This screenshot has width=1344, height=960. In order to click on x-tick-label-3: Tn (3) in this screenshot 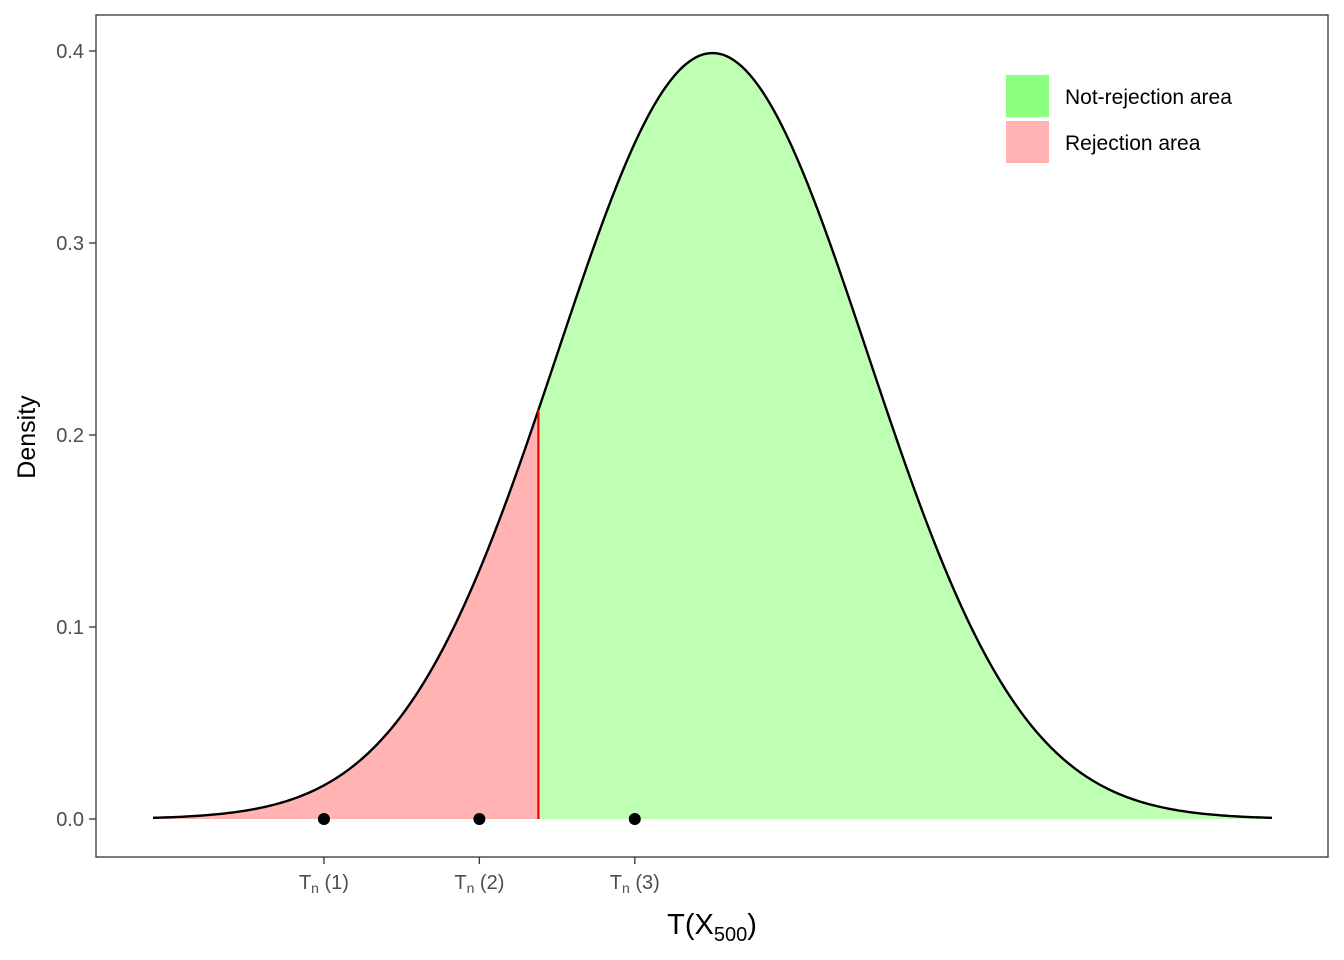, I will do `click(635, 884)`.